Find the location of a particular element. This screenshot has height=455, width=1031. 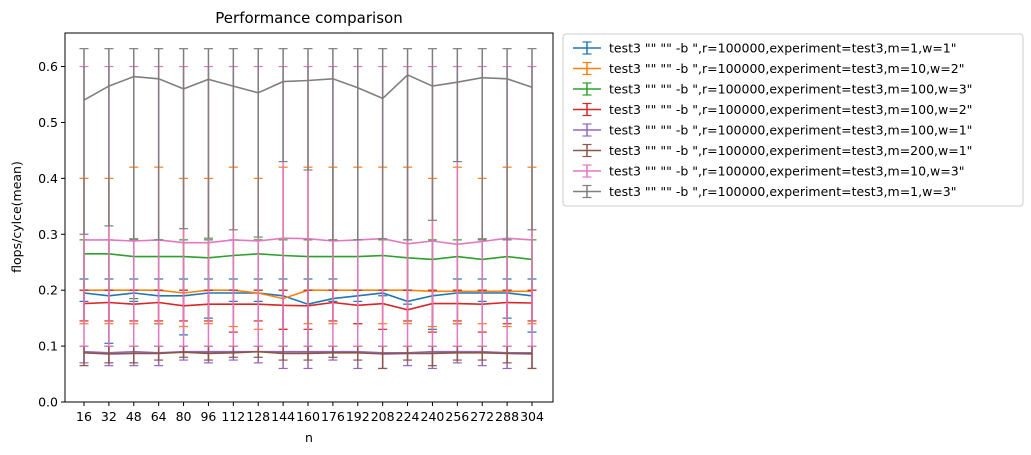

x-tick-label: 272 is located at coordinates (482, 416).